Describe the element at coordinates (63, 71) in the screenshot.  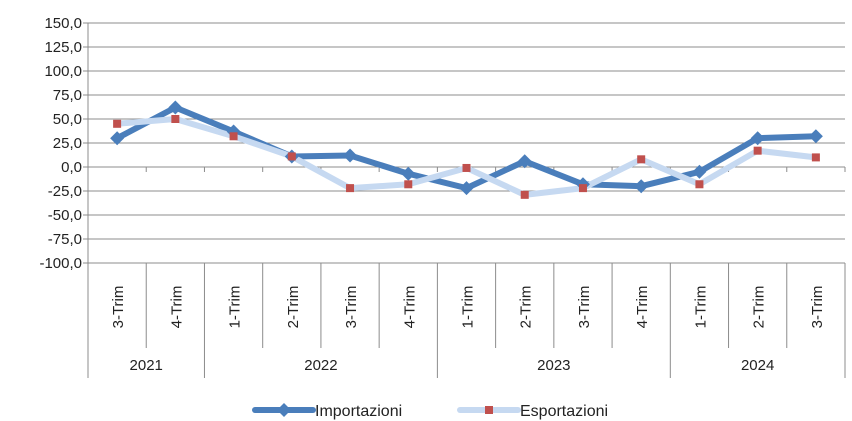
I see `y-tick-label: 100,0` at that location.